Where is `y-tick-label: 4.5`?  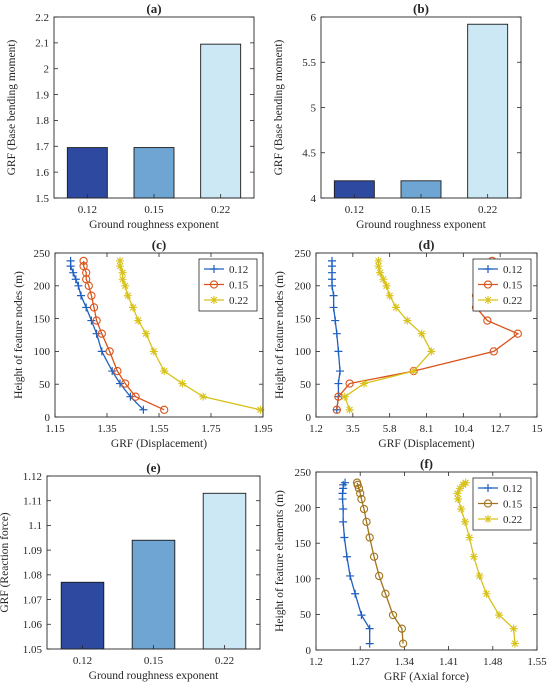 y-tick-label: 4.5 is located at coordinates (309, 154).